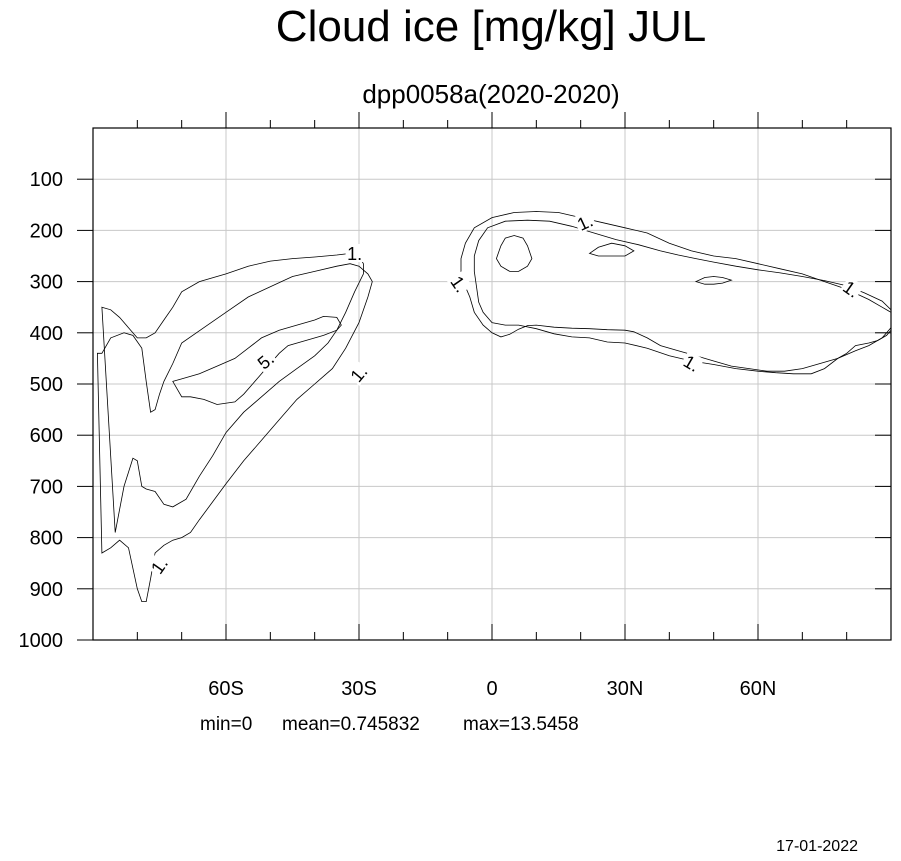 This screenshot has width=901, height=861. I want to click on y-tick-label: 600, so click(46, 436).